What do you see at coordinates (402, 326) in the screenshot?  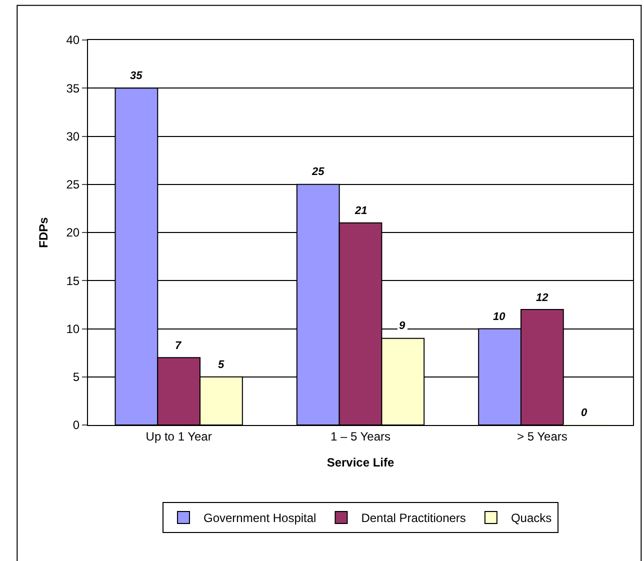 I see `data-label: 9` at bounding box center [402, 326].